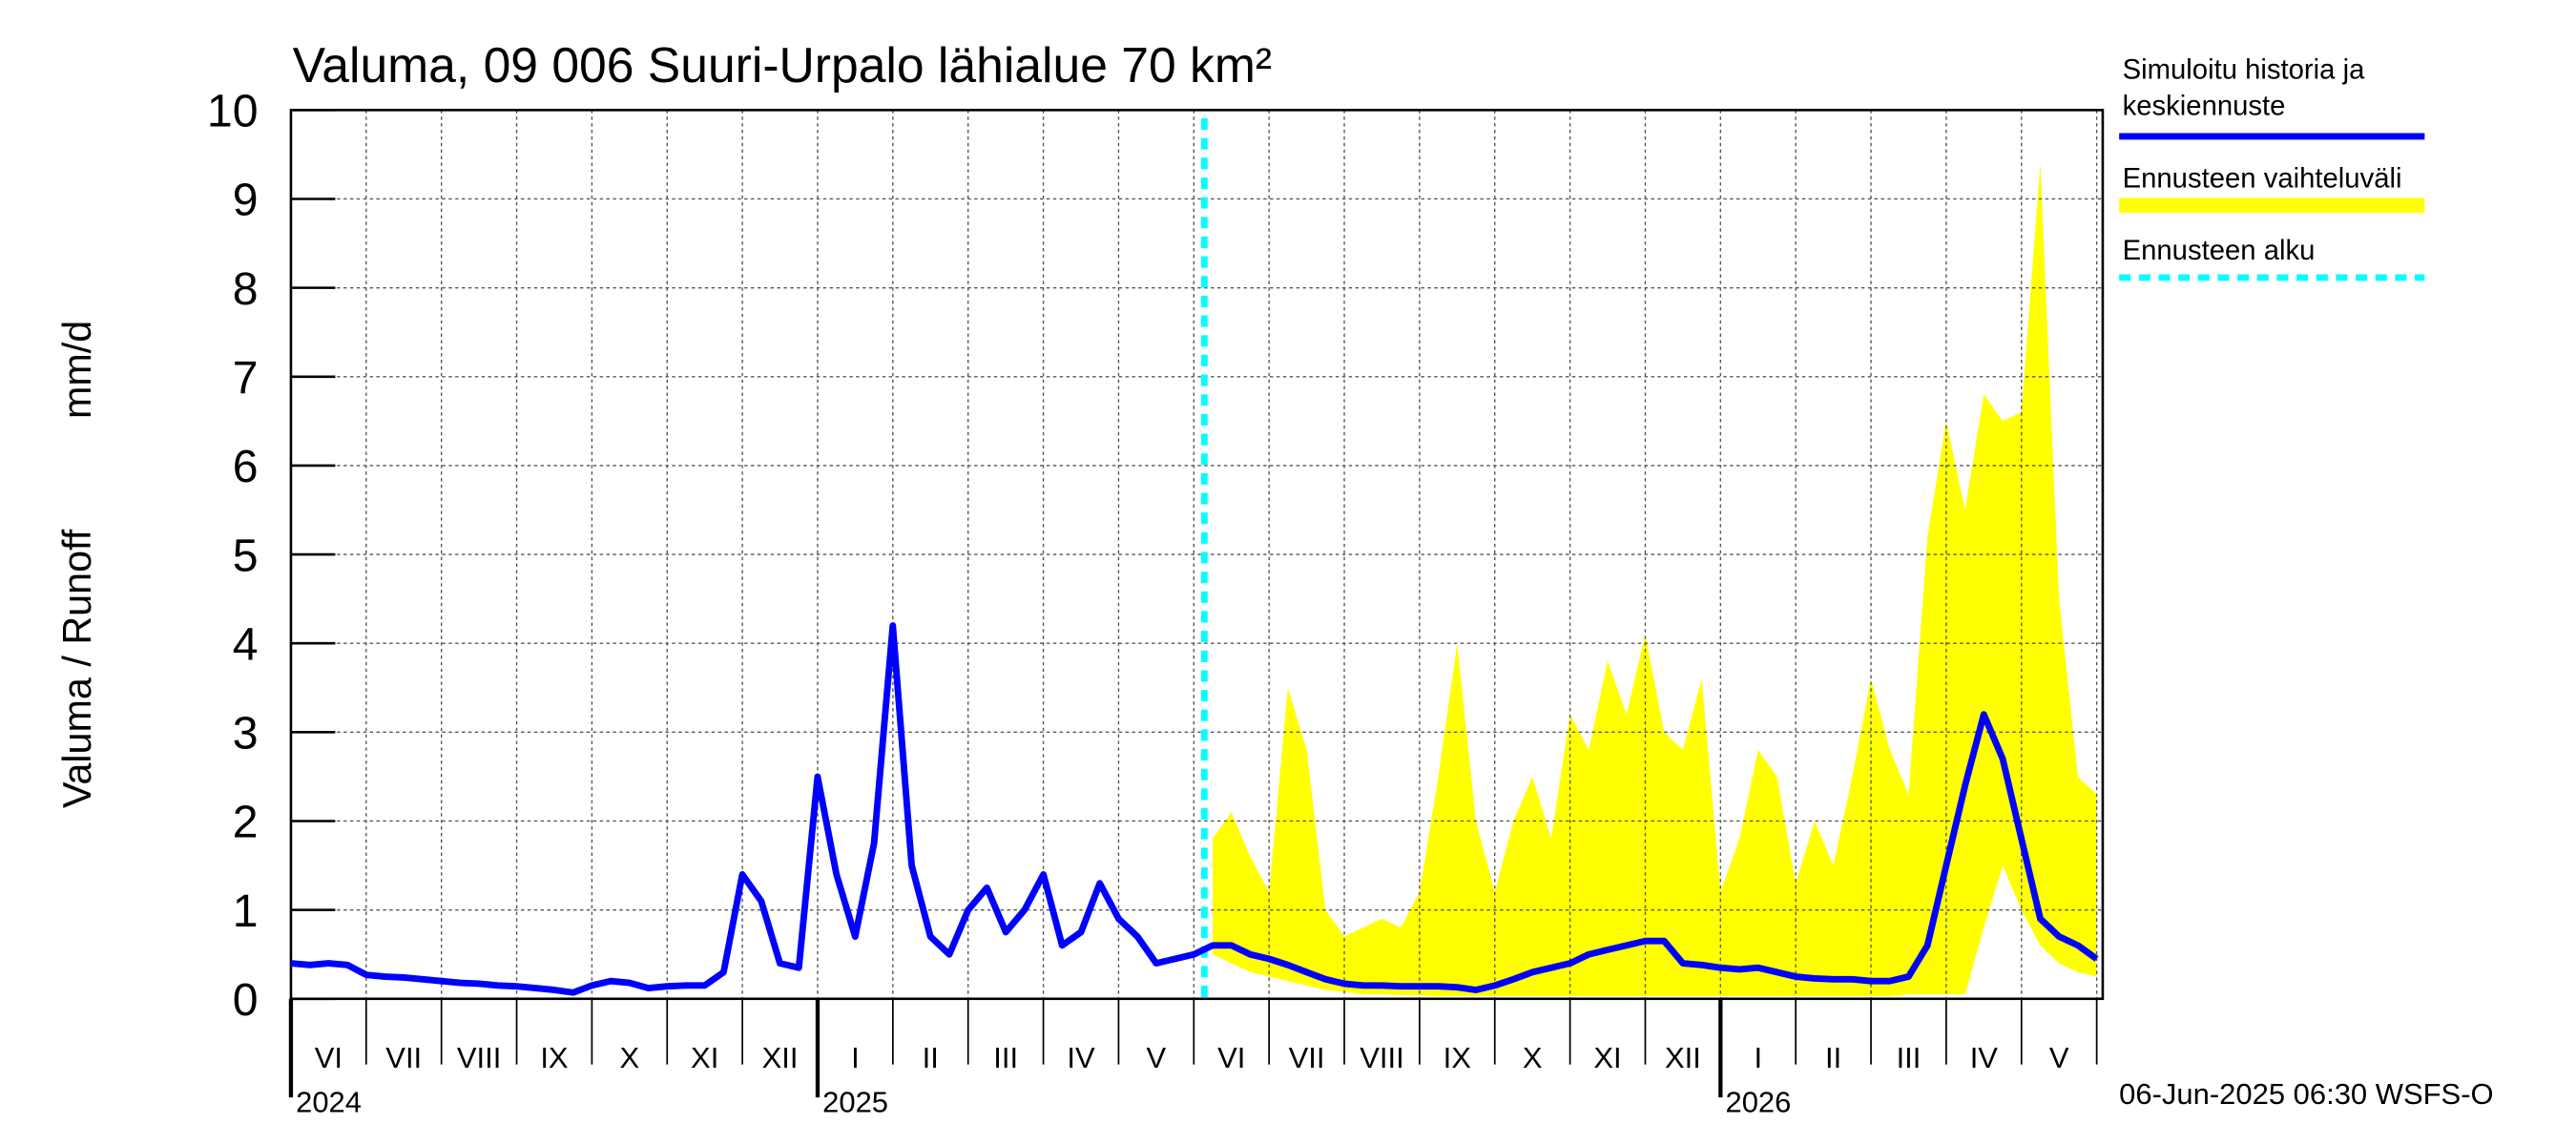  I want to click on year-label: 2025, so click(855, 1103).